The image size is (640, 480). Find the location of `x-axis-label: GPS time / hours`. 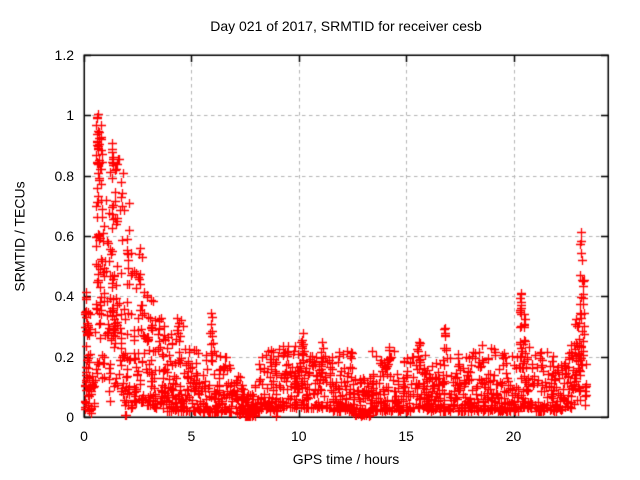

x-axis-label: GPS time / hours is located at coordinates (346, 459).